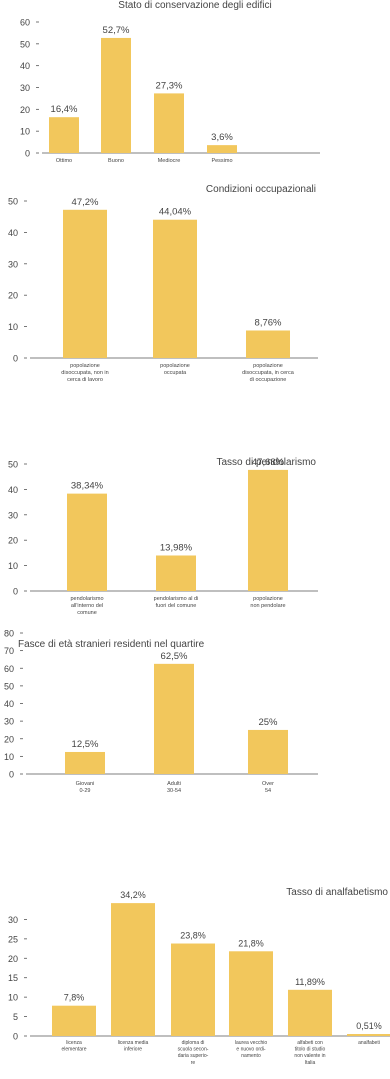  I want to click on chart-1-value-label: 3,6%, so click(222, 137).